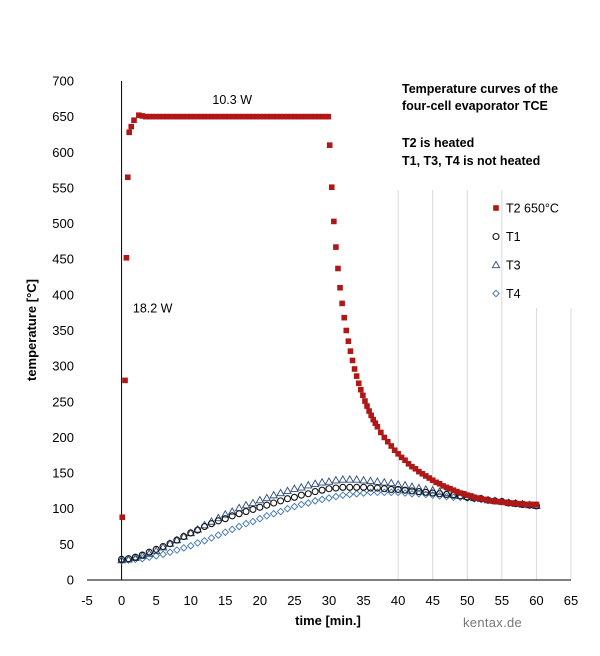  I want to click on annotation-power-0: 10.3 W, so click(232, 100).